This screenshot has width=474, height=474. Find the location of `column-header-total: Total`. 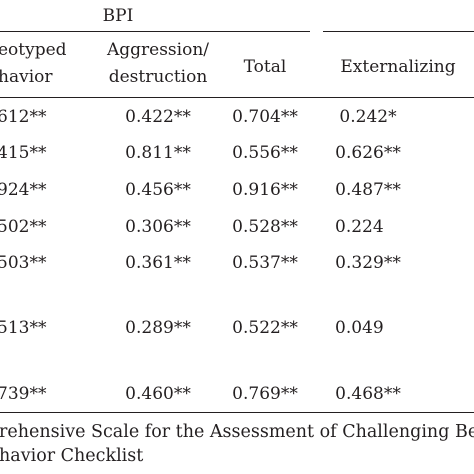

column-header-total: Total is located at coordinates (265, 67).